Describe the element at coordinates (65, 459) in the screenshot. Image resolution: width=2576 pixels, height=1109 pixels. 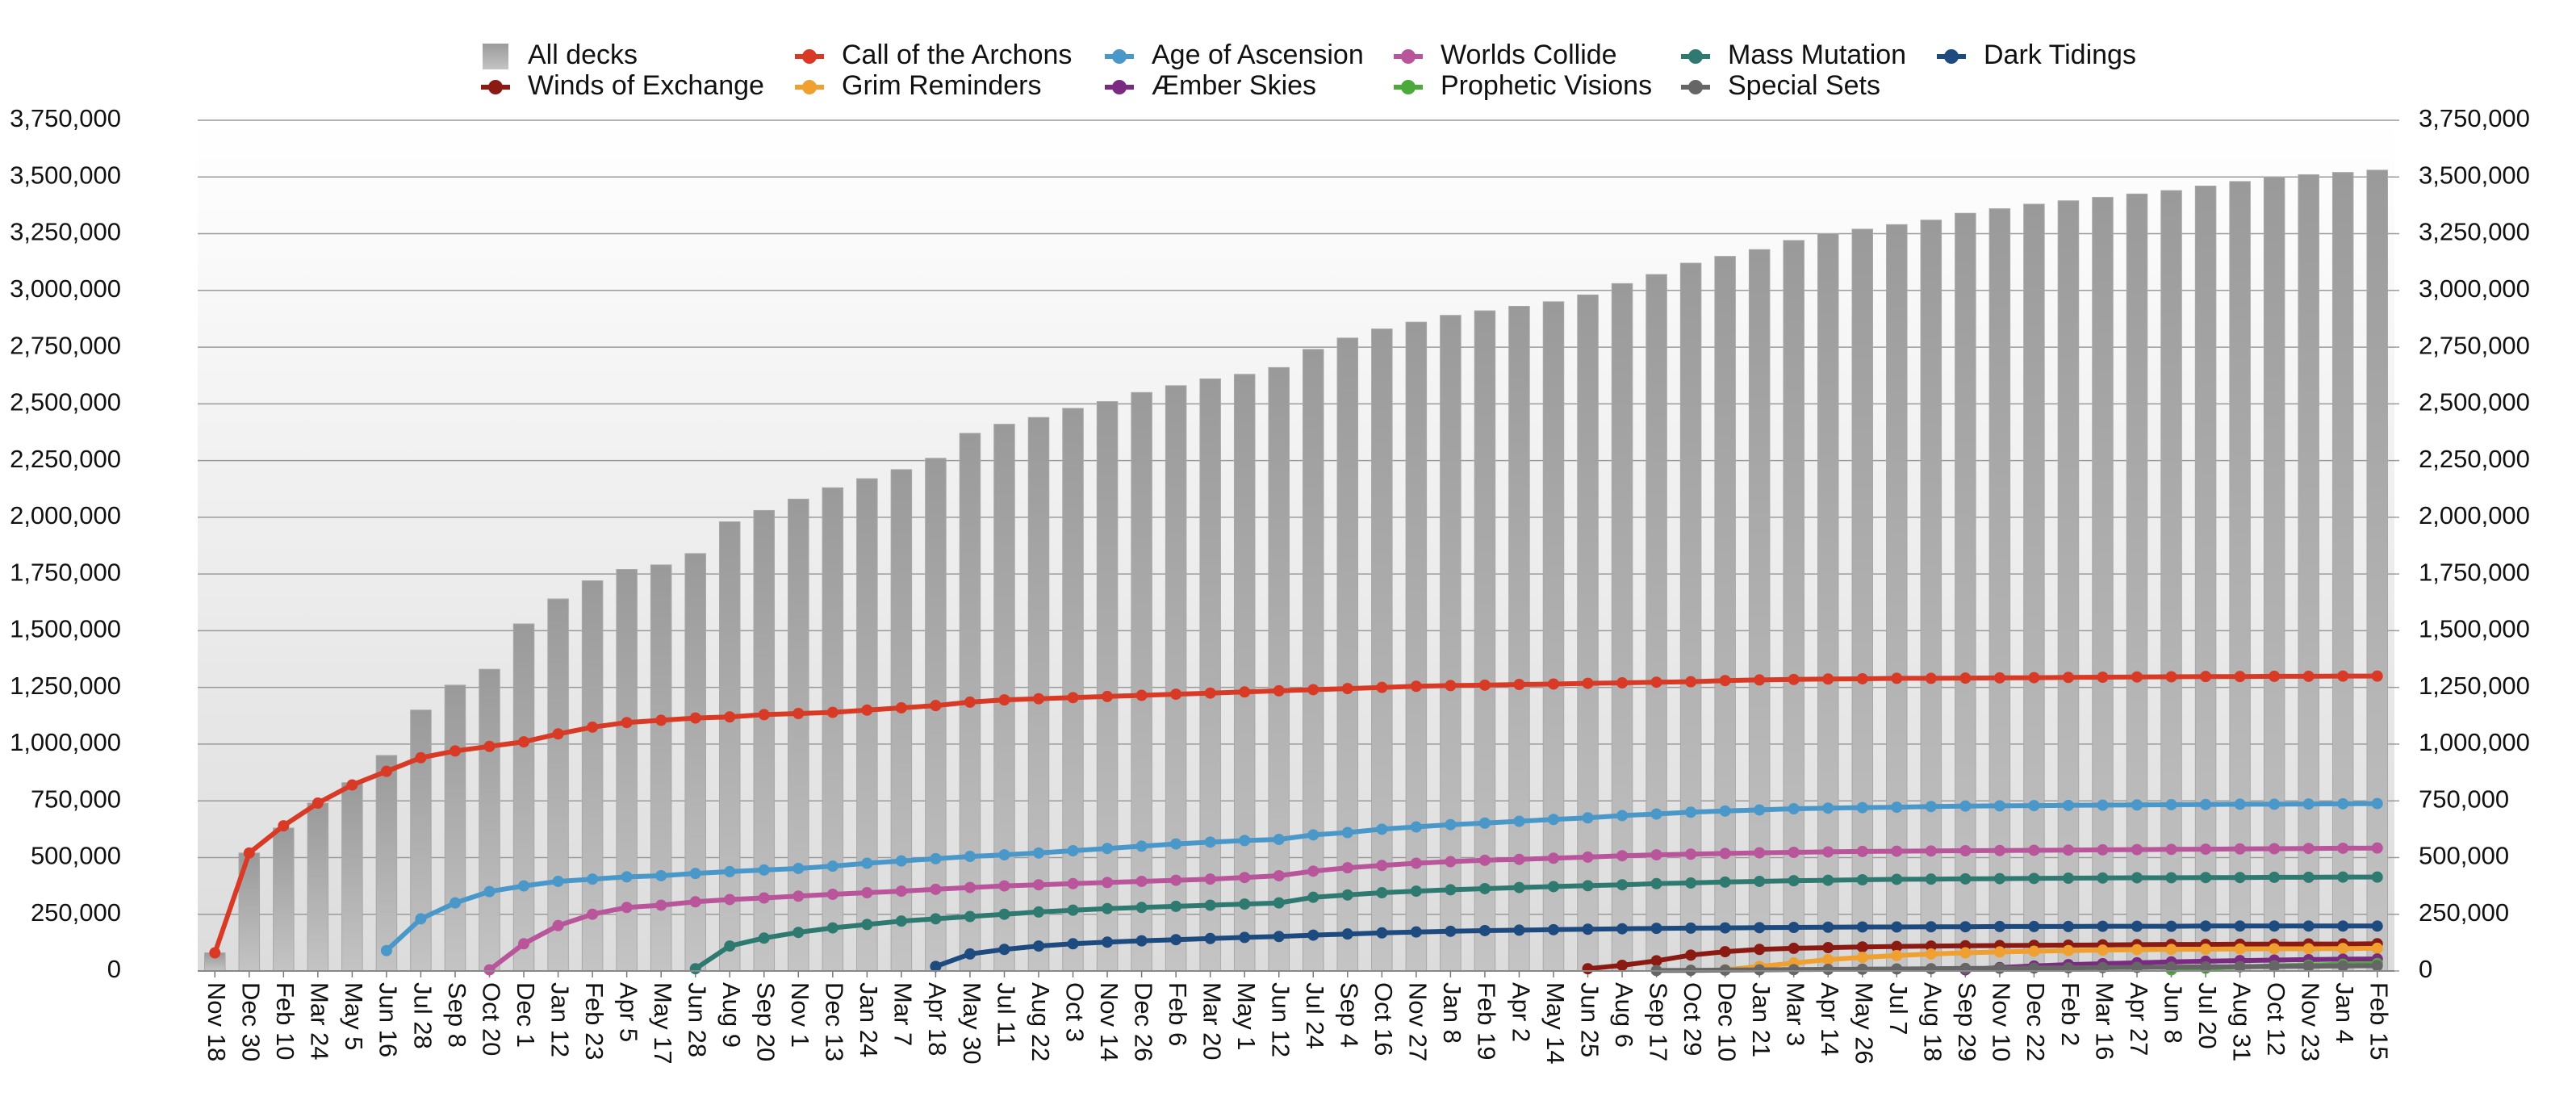
I see `y-tick-label: 2,250,000` at that location.